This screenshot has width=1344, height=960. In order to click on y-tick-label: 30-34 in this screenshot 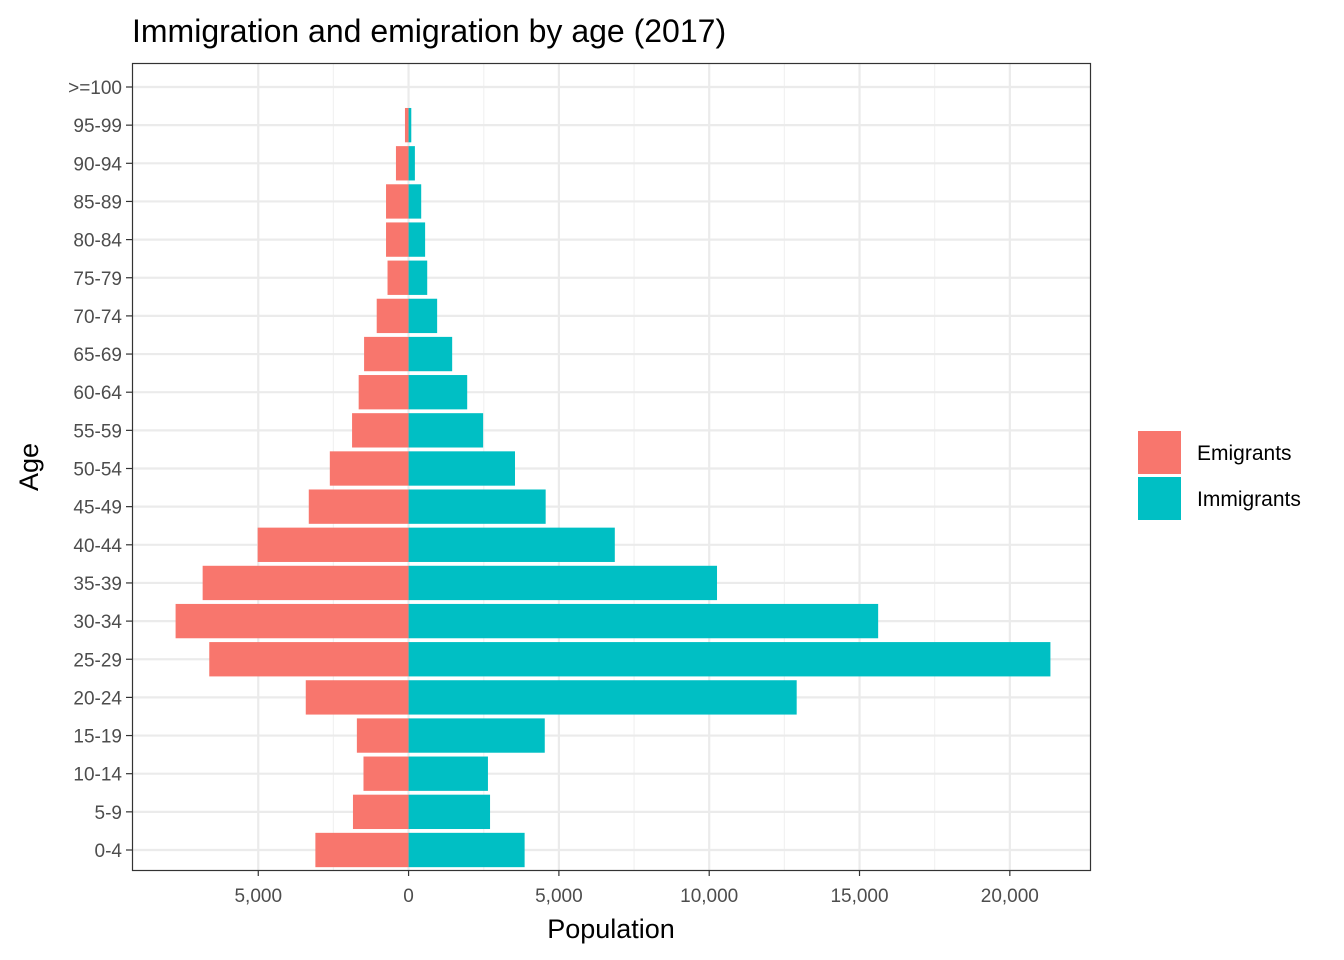, I will do `click(97, 622)`.